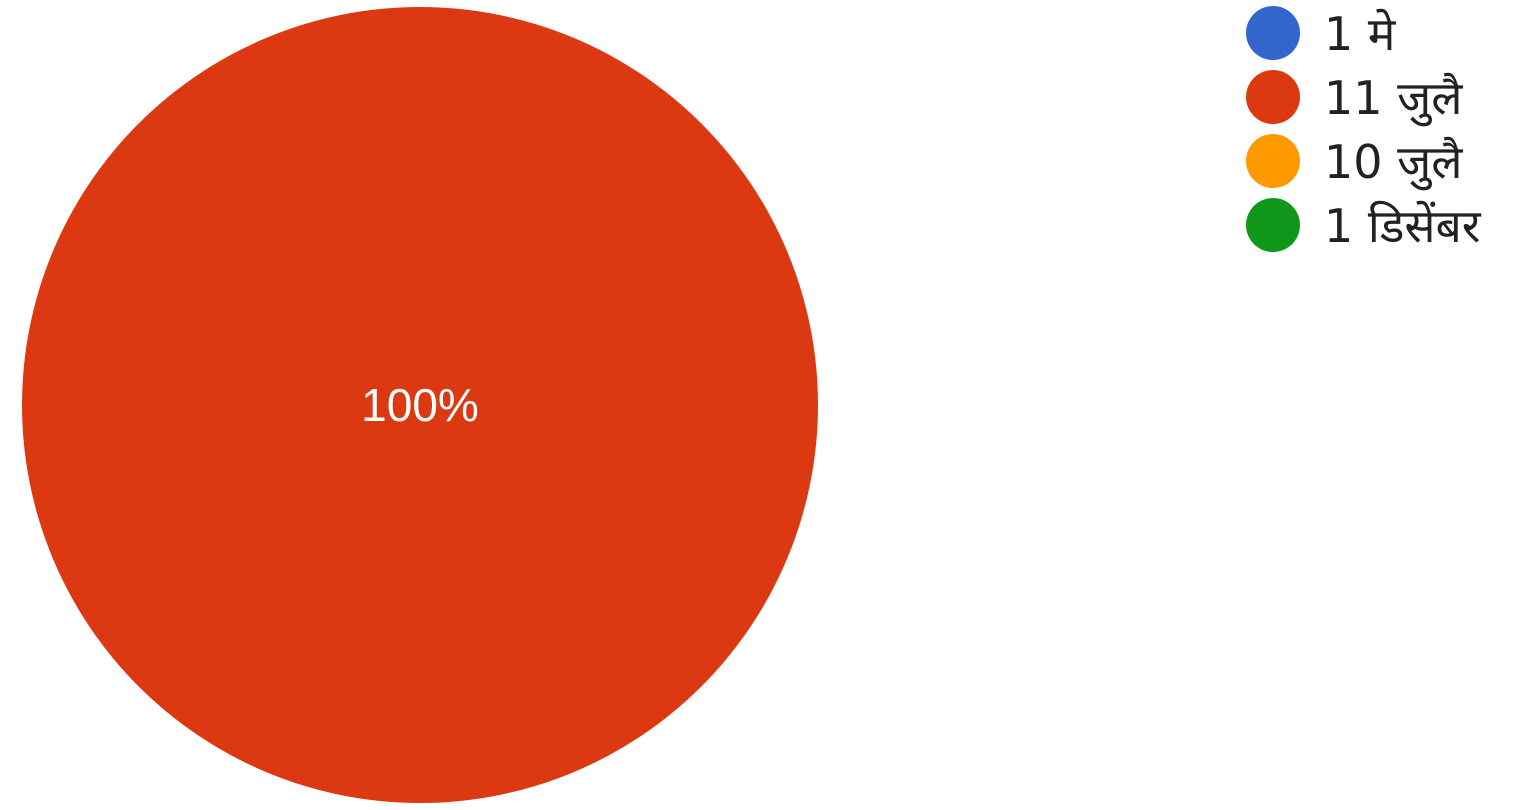 The height and width of the screenshot is (810, 1527). What do you see at coordinates (1393, 98) in the screenshot?
I see `legend-label: 11 जुलै` at bounding box center [1393, 98].